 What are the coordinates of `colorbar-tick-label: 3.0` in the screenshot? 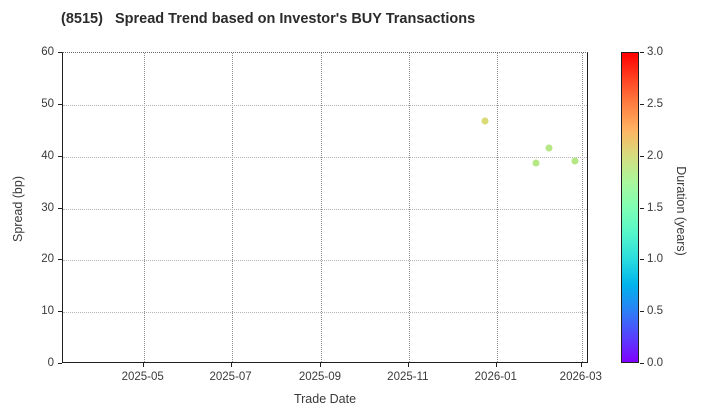 It's located at (655, 52).